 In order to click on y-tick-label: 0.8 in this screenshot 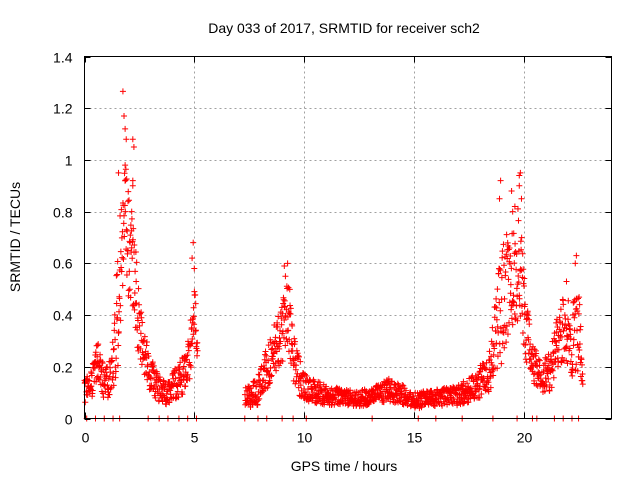, I will do `click(63, 213)`.